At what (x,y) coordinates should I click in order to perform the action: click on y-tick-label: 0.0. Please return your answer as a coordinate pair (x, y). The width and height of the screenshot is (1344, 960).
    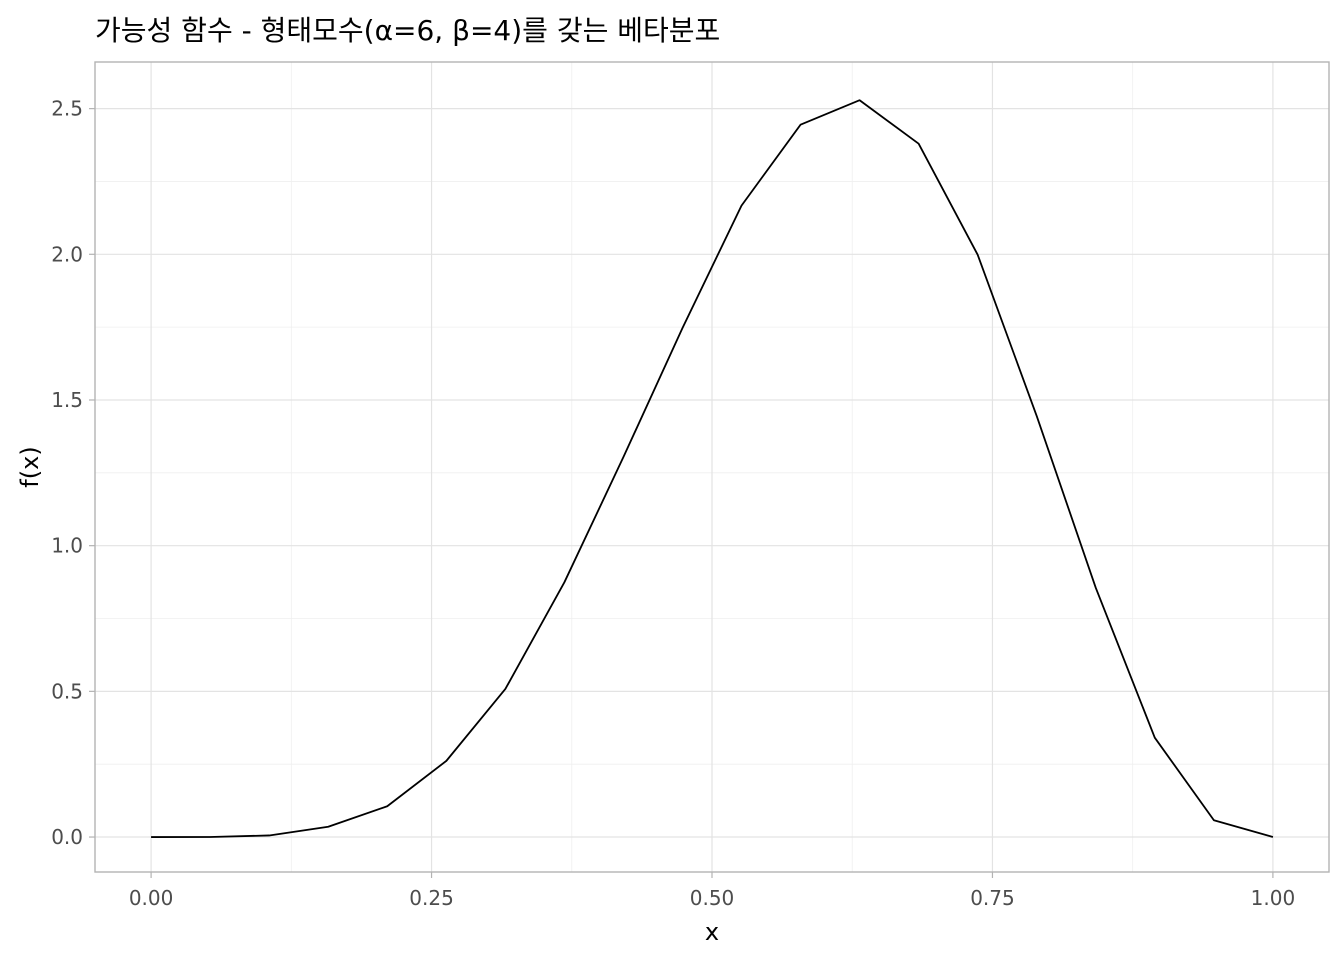
    Looking at the image, I should click on (67, 837).